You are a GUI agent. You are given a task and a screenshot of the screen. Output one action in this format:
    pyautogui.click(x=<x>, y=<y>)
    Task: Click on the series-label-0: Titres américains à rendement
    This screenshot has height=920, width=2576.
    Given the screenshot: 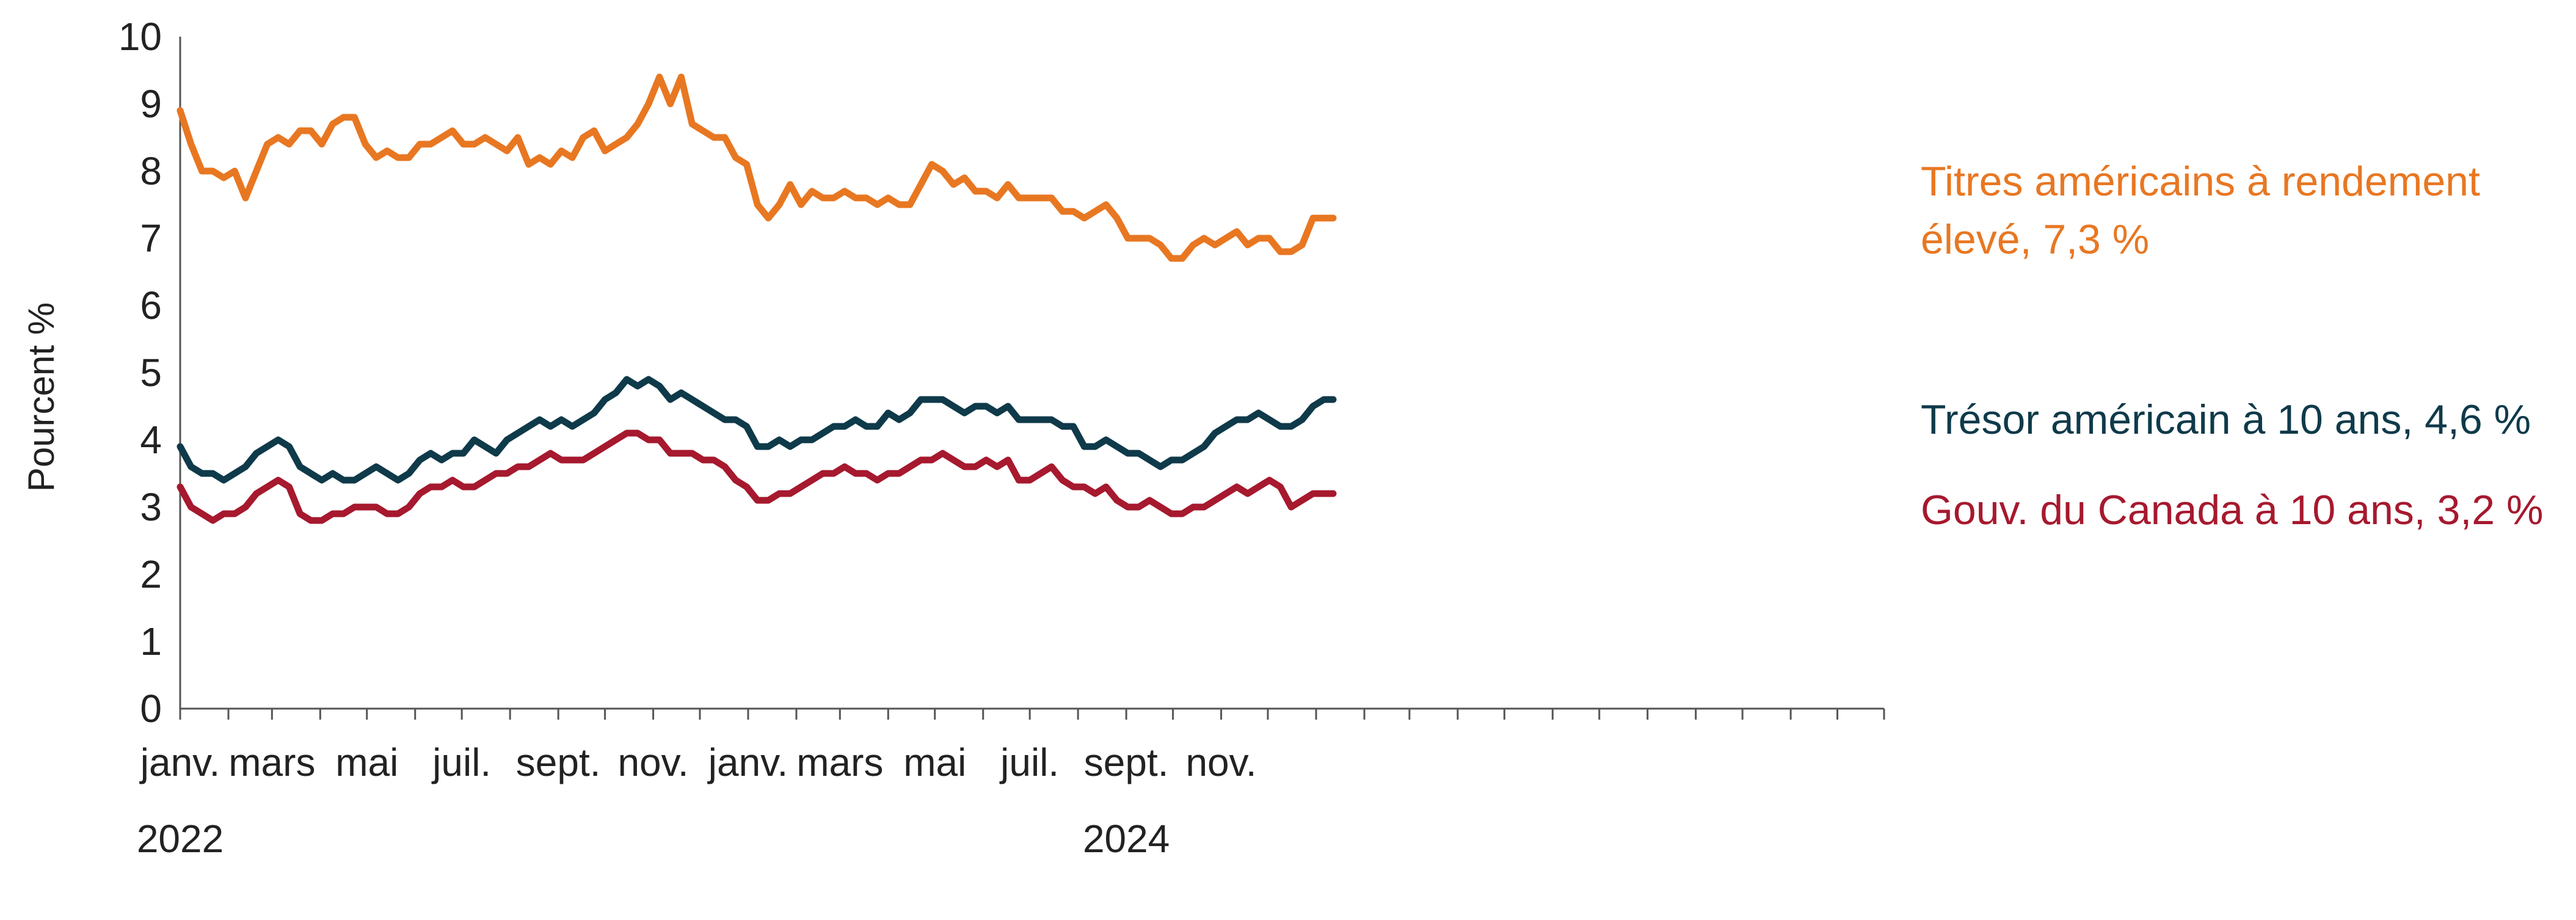 What is the action you would take?
    pyautogui.click(x=2200, y=181)
    